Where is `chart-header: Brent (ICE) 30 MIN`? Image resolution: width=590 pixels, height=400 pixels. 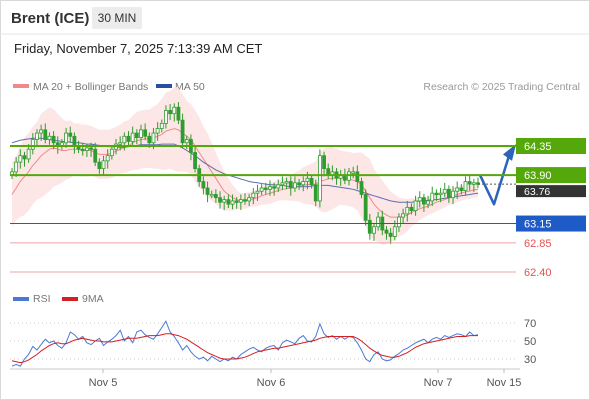 chart-header: Brent (ICE) 30 MIN is located at coordinates (295, 18).